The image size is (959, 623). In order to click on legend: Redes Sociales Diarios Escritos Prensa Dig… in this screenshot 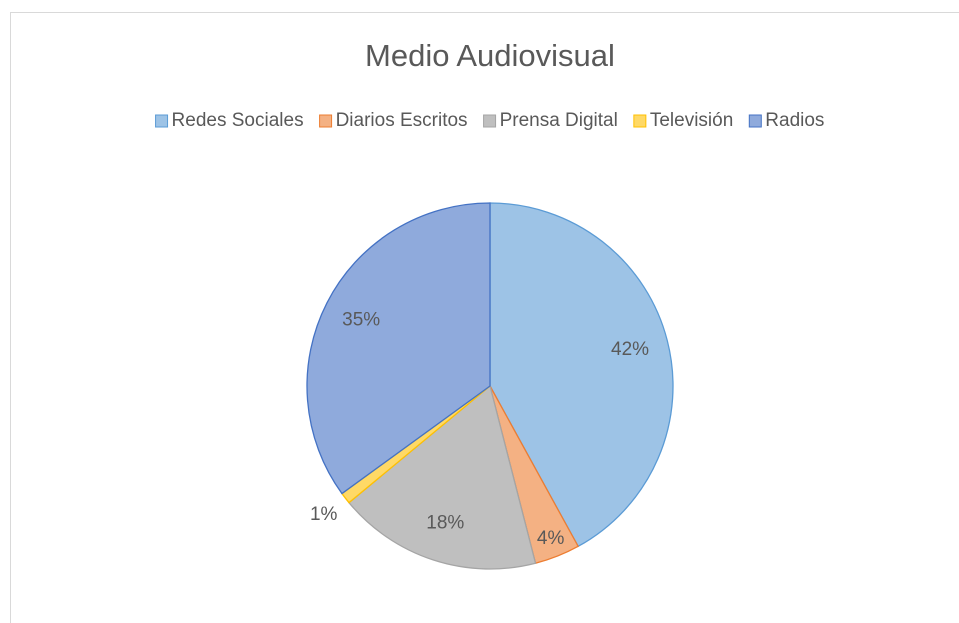, I will do `click(489, 120)`.